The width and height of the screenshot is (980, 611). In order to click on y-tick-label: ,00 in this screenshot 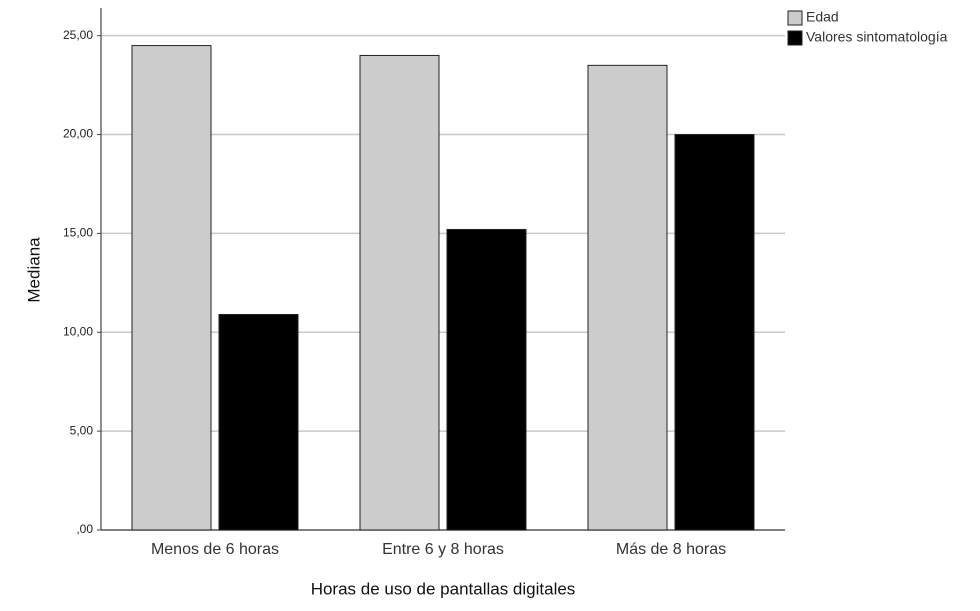, I will do `click(84, 529)`.